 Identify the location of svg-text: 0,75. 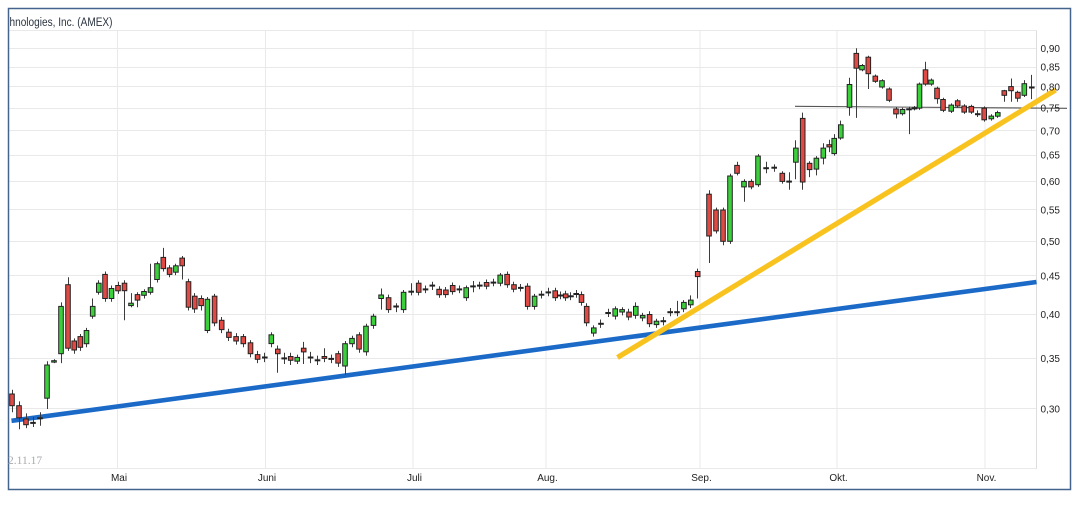
(1051, 109).